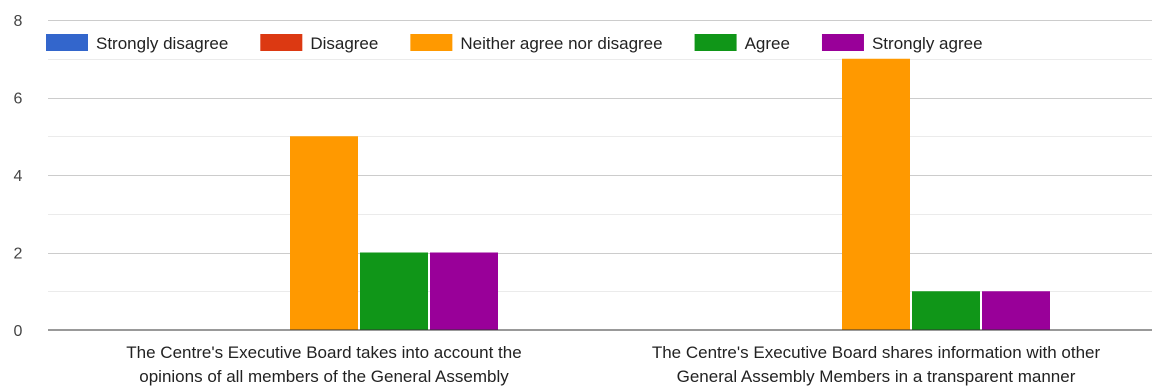 The image size is (1155, 387). I want to click on legend-item: Disagree, so click(319, 43).